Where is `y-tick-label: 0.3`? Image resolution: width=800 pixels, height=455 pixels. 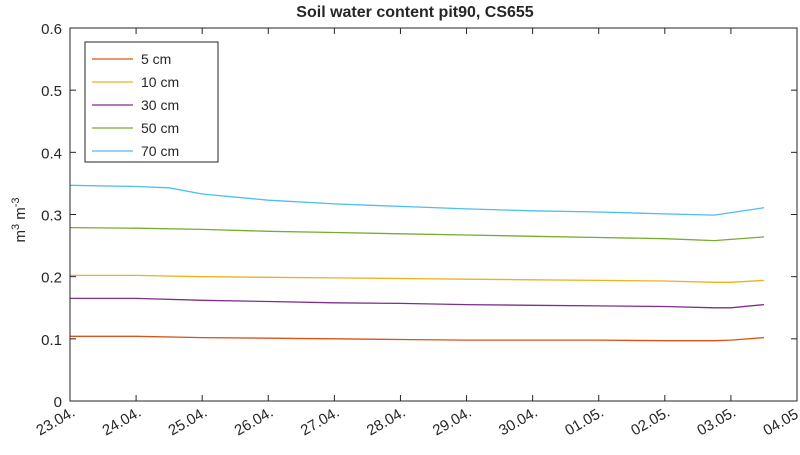
y-tick-label: 0.3 is located at coordinates (51, 216).